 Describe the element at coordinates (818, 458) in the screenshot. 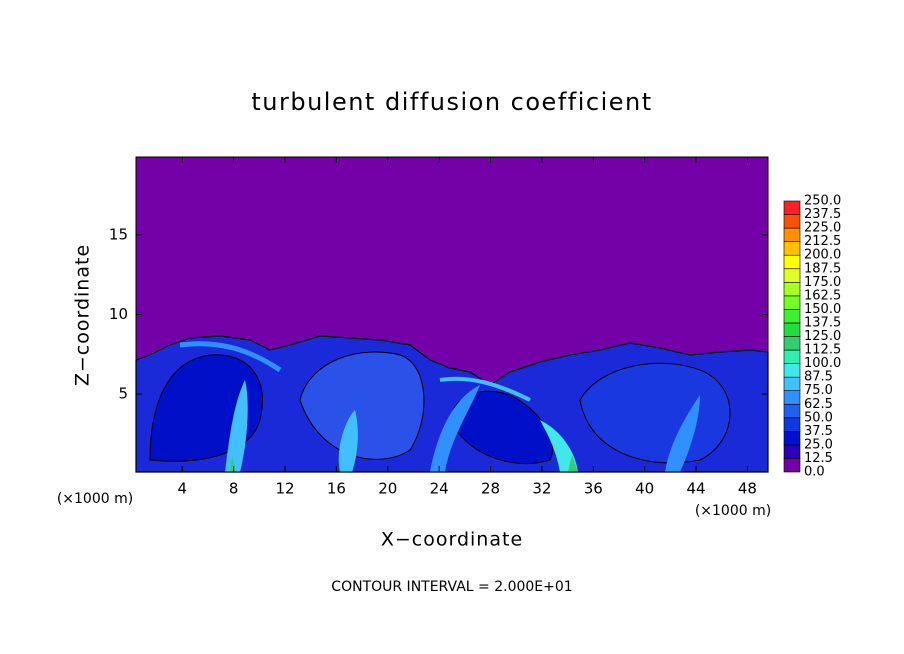

I see `colorbar-label: 12.5` at that location.